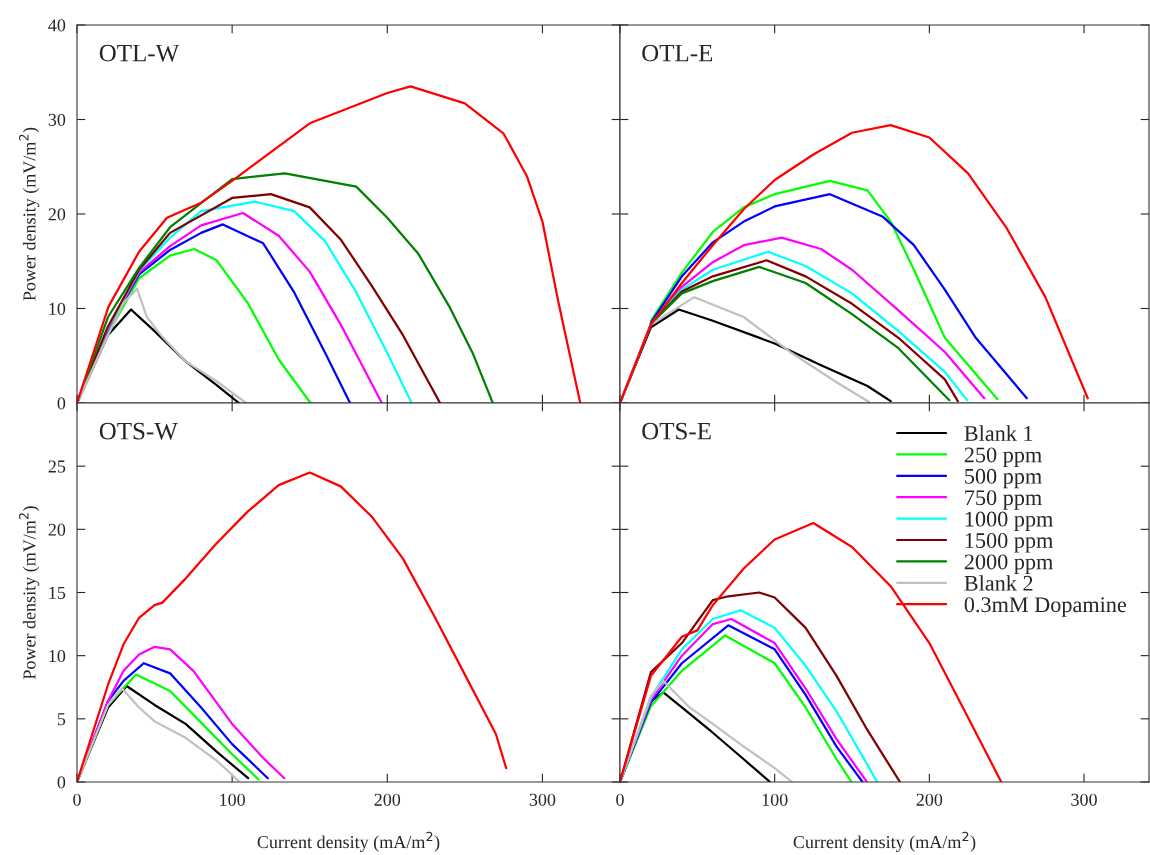 This screenshot has height=855, width=1150. What do you see at coordinates (1009, 543) in the screenshot?
I see `legend-label: 1500 ppm` at bounding box center [1009, 543].